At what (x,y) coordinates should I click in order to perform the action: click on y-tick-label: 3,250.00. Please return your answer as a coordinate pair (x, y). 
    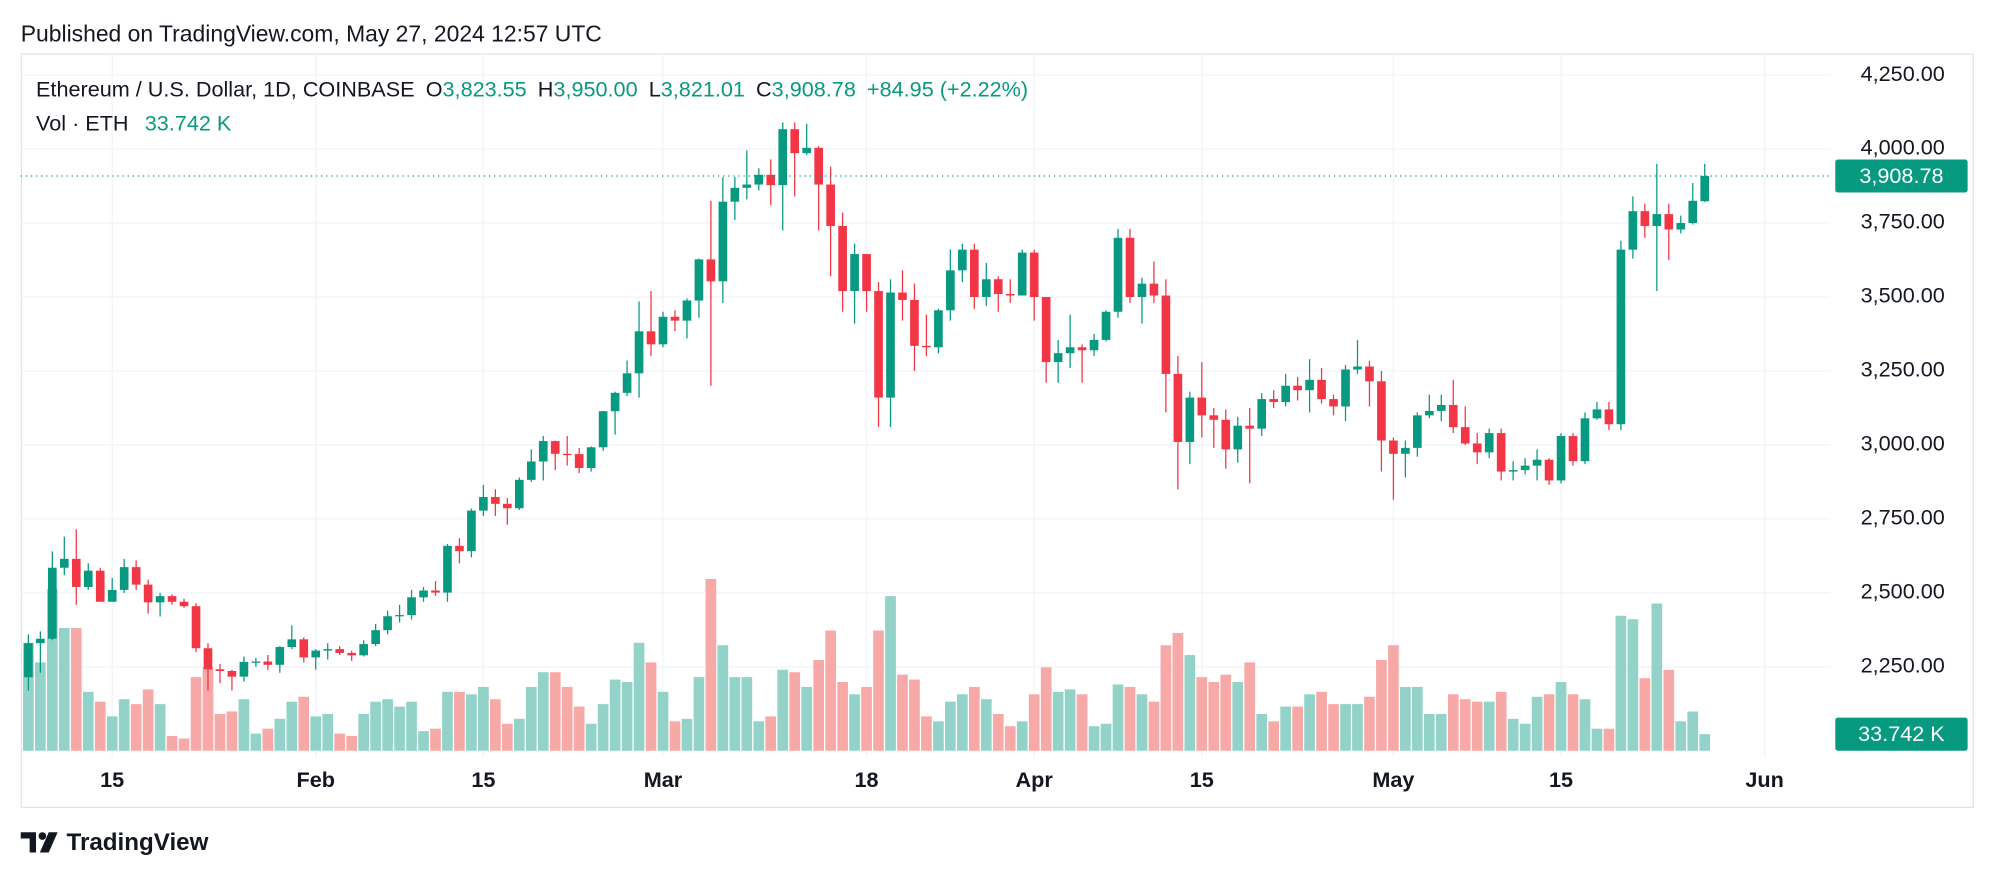
    Looking at the image, I should click on (1903, 369).